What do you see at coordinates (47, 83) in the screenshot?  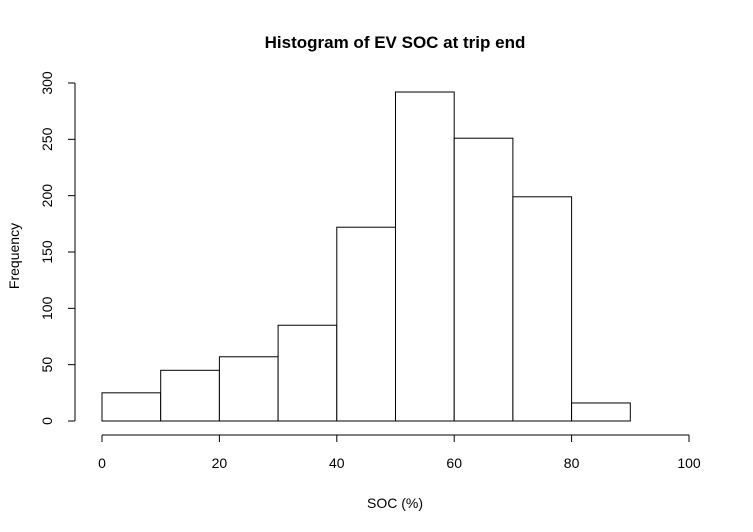 I see `y-tick-label: 300` at bounding box center [47, 83].